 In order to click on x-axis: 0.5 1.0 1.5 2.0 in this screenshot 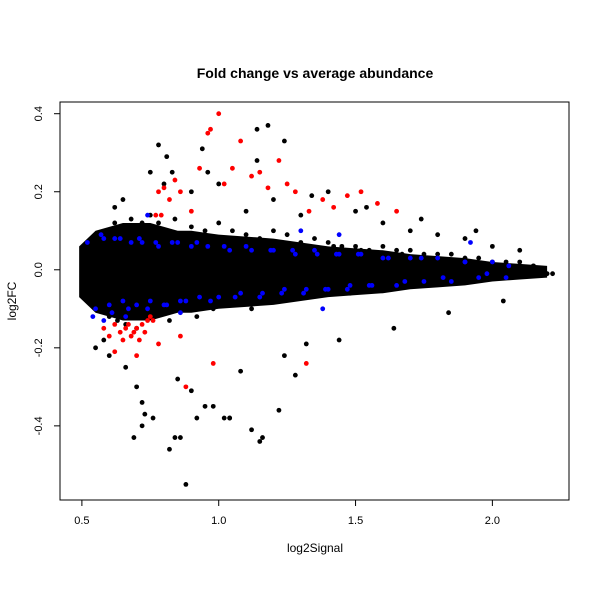, I will do `click(287, 513)`.